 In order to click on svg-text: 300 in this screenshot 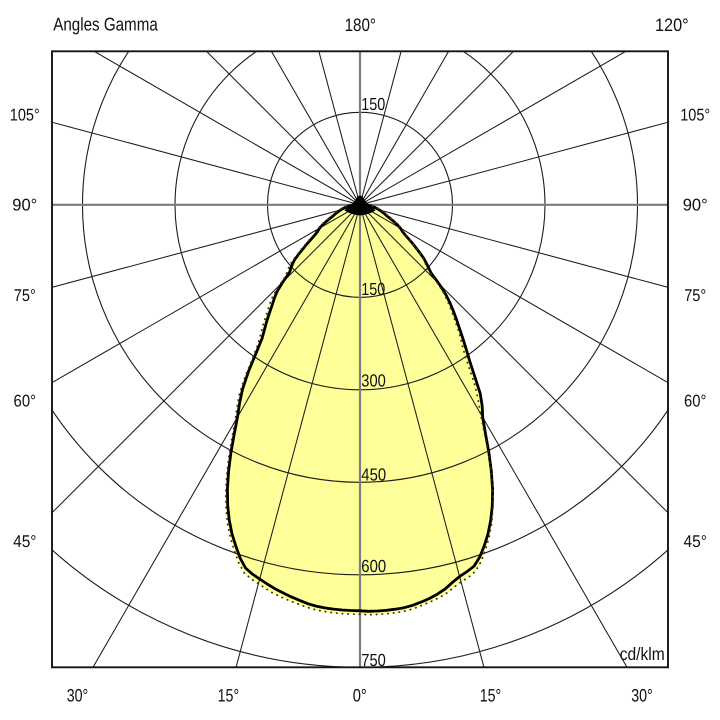, I will do `click(373, 380)`.